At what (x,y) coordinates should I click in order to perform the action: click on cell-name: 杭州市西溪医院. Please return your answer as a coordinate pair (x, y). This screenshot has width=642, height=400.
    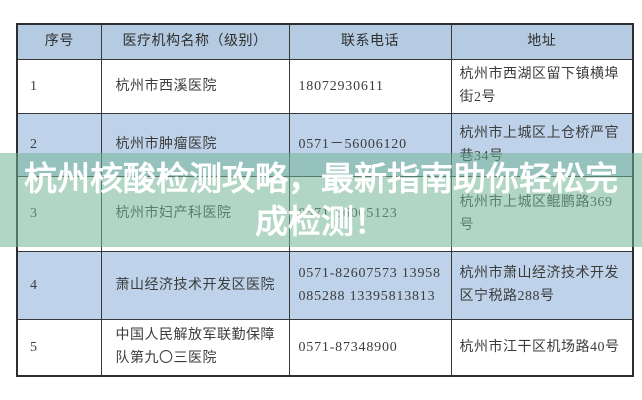
    Looking at the image, I should click on (195, 86).